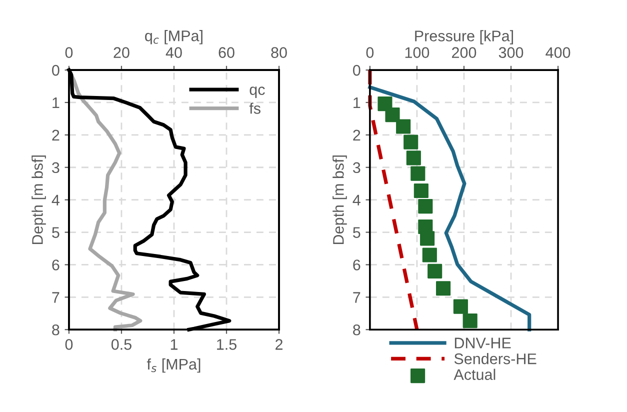 This screenshot has height=412, width=627. I want to click on x2-axis-title: q$_{c}$ [MPa], so click(173, 37).